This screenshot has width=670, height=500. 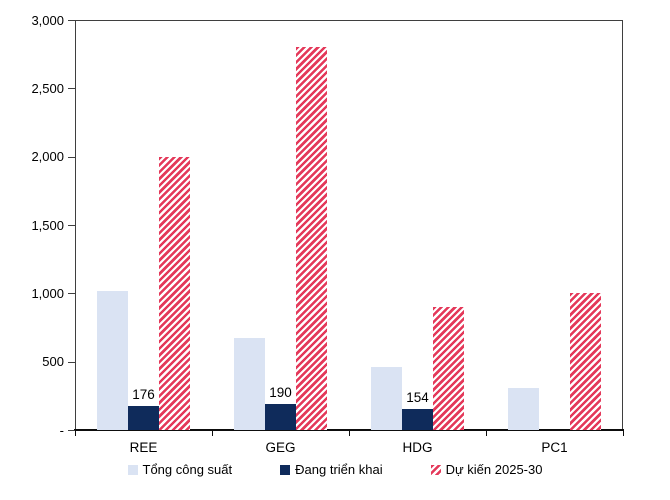 What do you see at coordinates (47, 20) in the screenshot?
I see `y-axis-tick-label: 3,000` at bounding box center [47, 20].